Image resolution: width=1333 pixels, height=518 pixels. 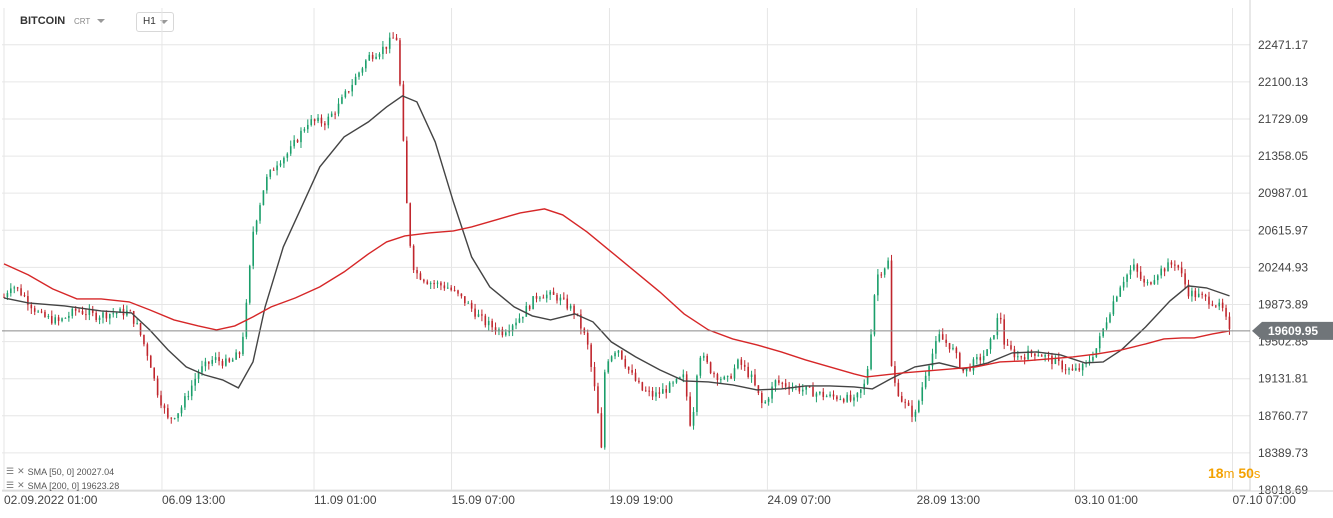 I want to click on y-tick-label: 20987.01, so click(x=1283, y=193).